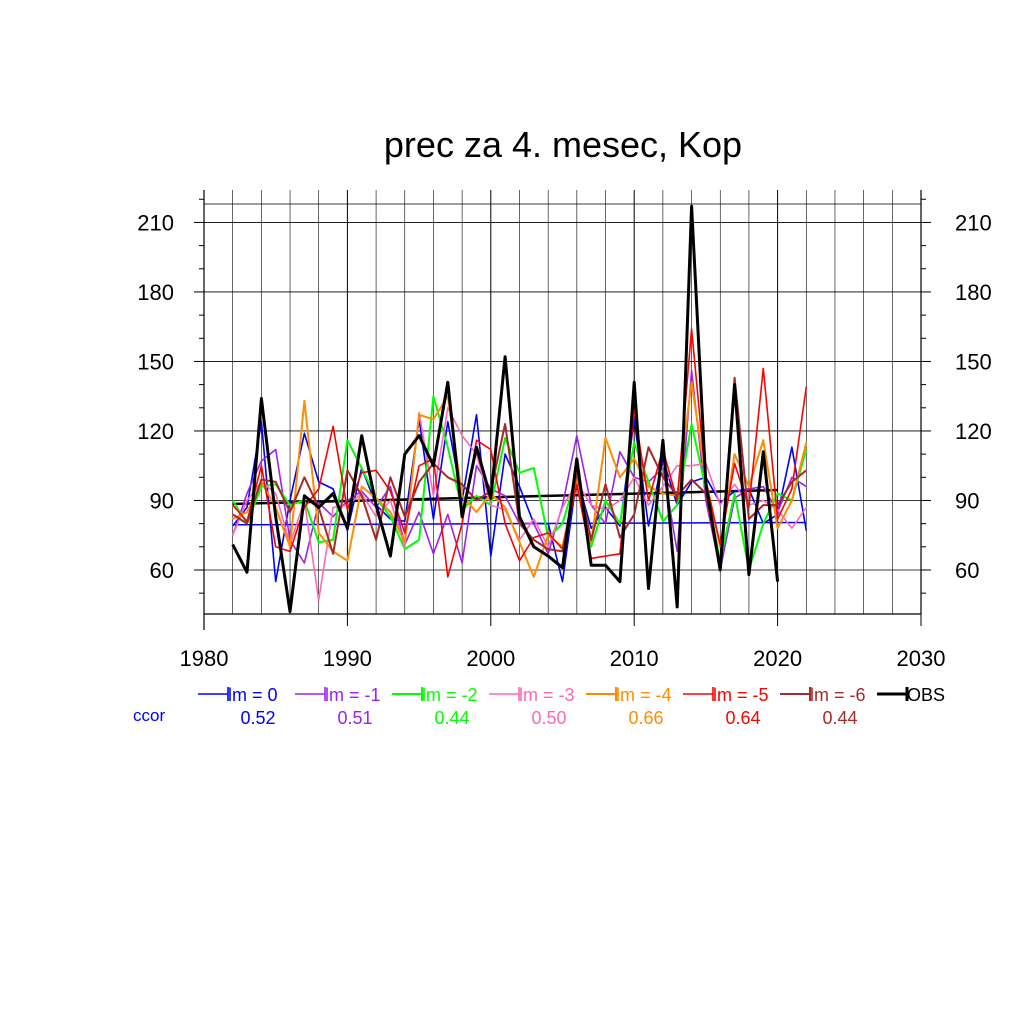 The image size is (1024, 1024). Describe the element at coordinates (149, 715) in the screenshot. I see `ccor-label: ccor` at that location.